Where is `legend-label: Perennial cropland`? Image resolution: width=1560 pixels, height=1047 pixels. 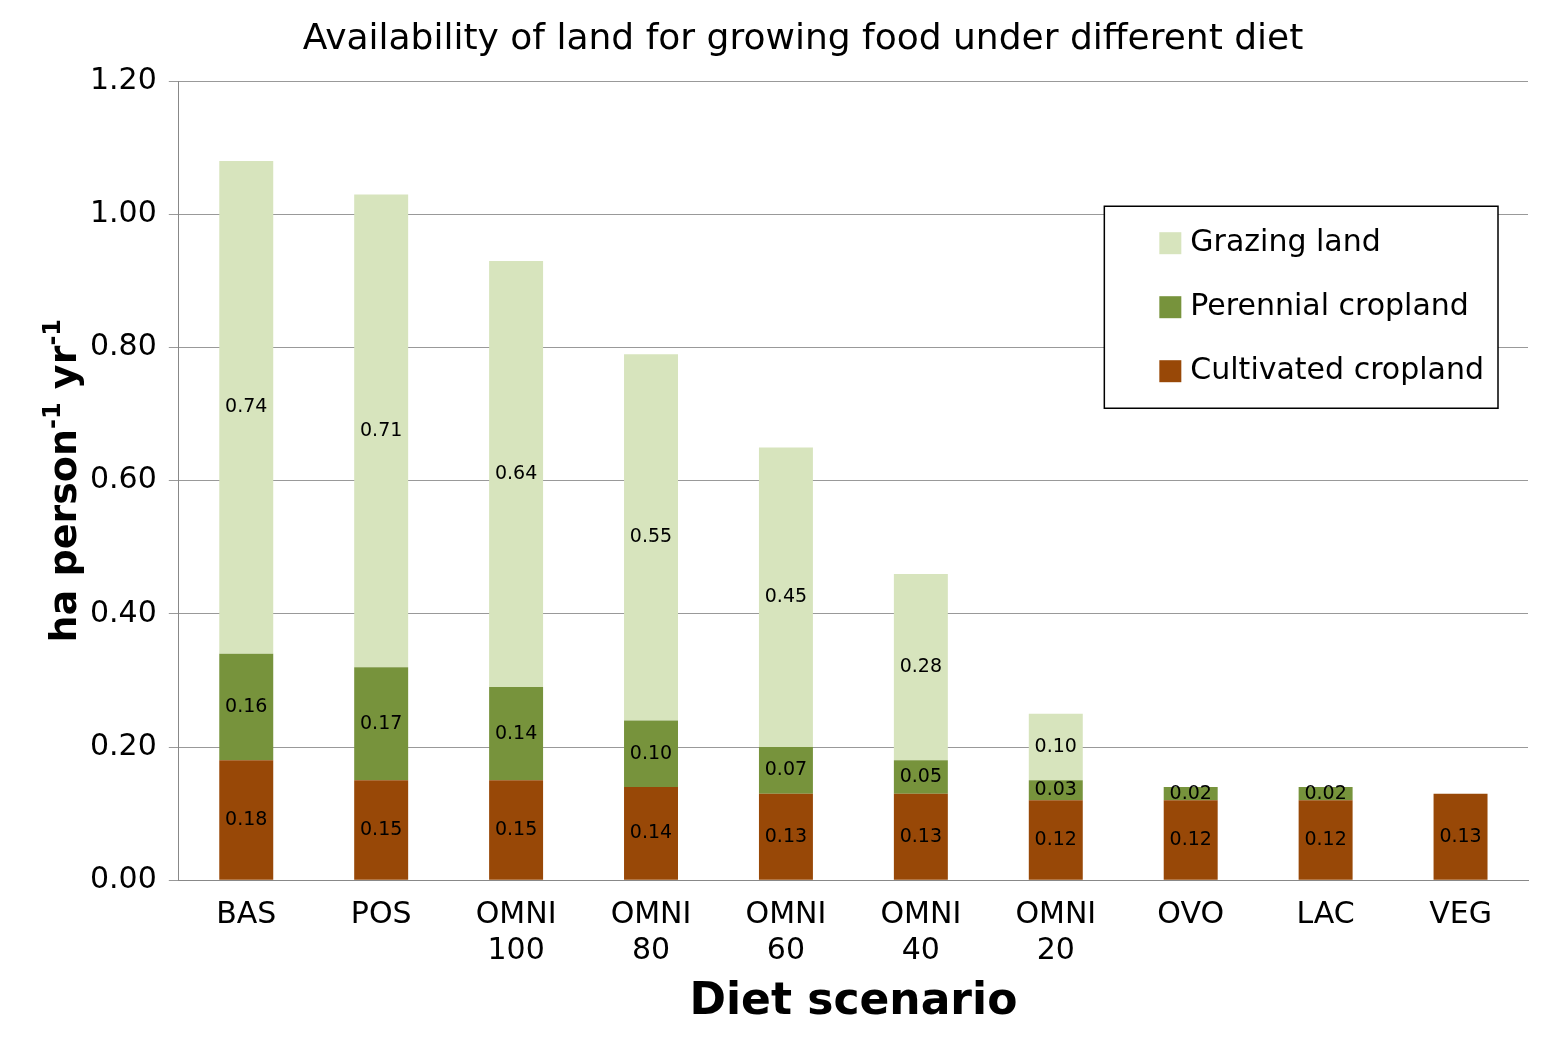
legend-label: Perennial cropland is located at coordinates (1329, 304).